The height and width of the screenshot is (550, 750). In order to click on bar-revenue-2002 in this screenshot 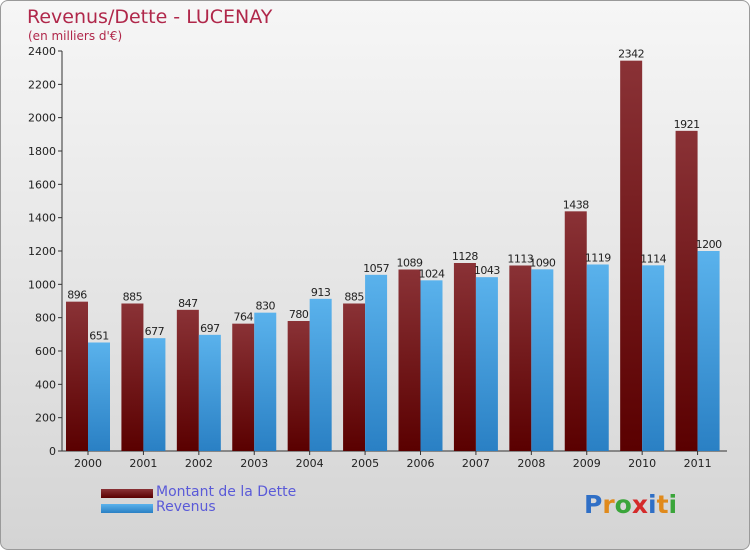, I will do `click(209, 392)`.